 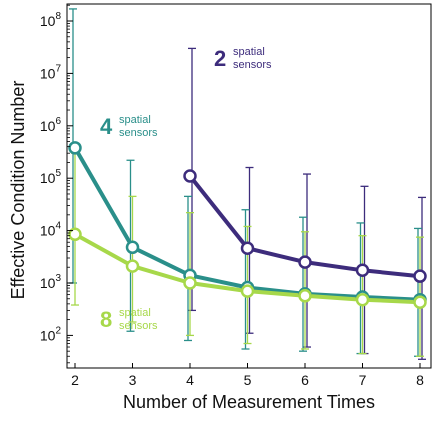 What do you see at coordinates (249, 402) in the screenshot?
I see `x-axis-title: Number of Measurement Times` at bounding box center [249, 402].